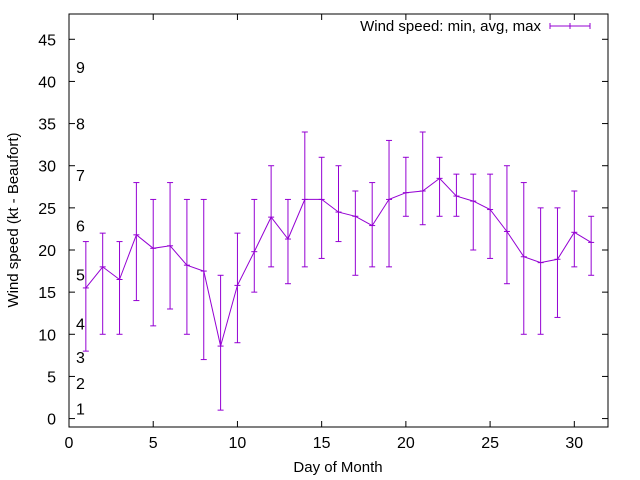 The height and width of the screenshot is (480, 640). Describe the element at coordinates (80, 68) in the screenshot. I see `beaufort-label: 9` at that location.